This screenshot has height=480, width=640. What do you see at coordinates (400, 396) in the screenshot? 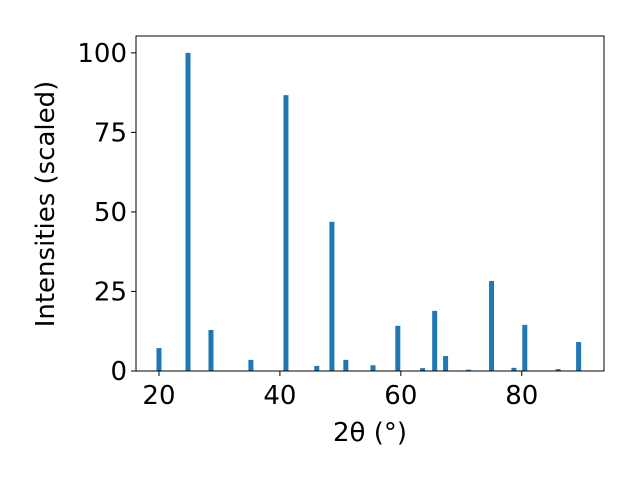
I see `x-tick-label: 60` at bounding box center [400, 396].